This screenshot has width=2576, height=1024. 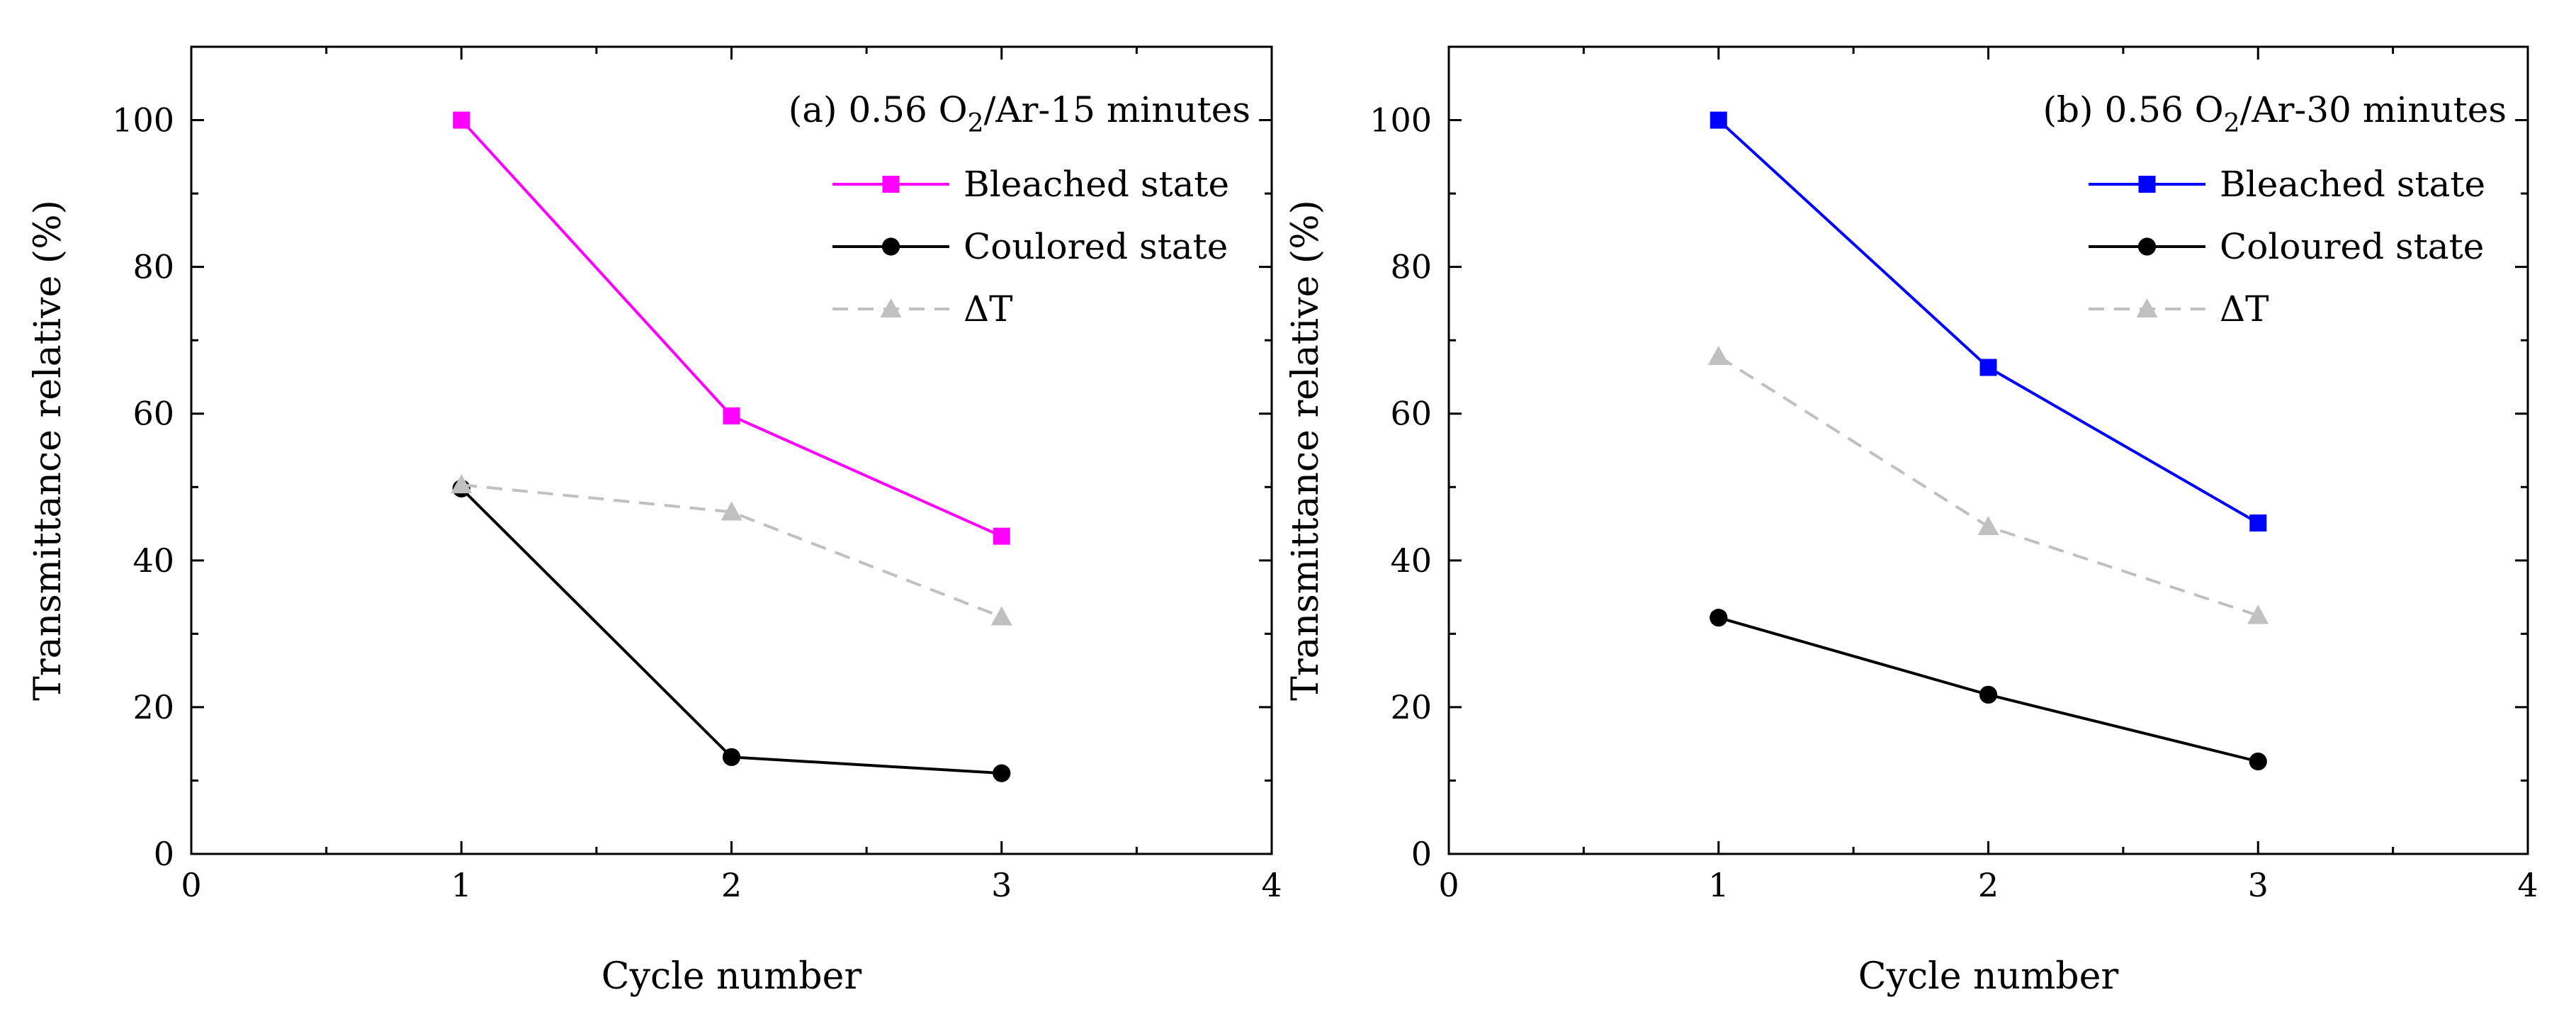 I want to click on series-coulored-state, so click(x=731, y=630).